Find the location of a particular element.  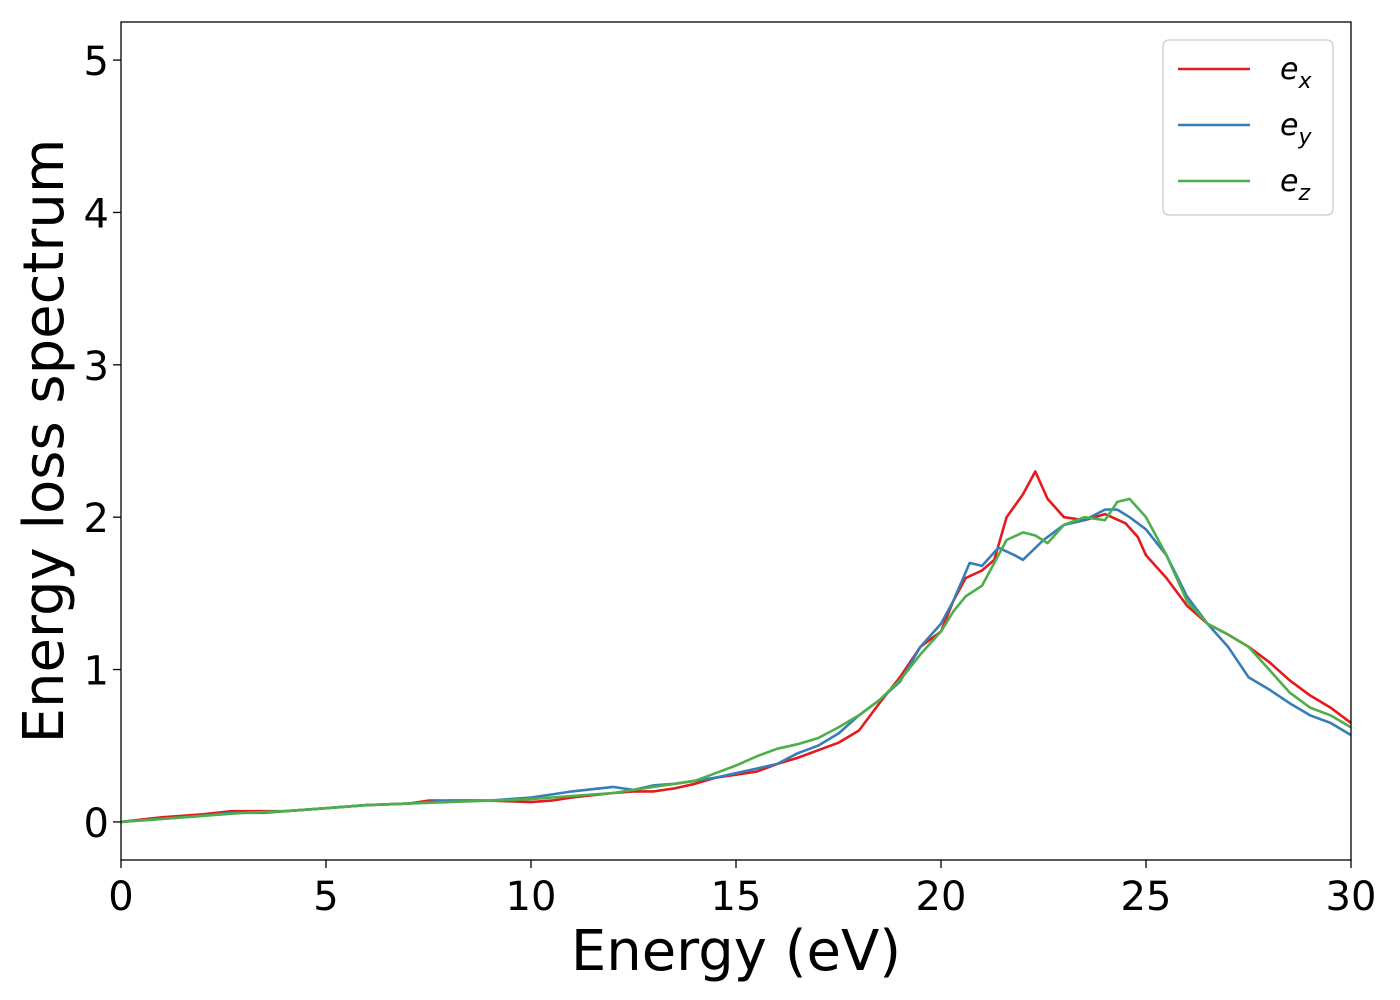

x-axis-ticks: 0 5 10 15 20 25 30 is located at coordinates (742, 890).